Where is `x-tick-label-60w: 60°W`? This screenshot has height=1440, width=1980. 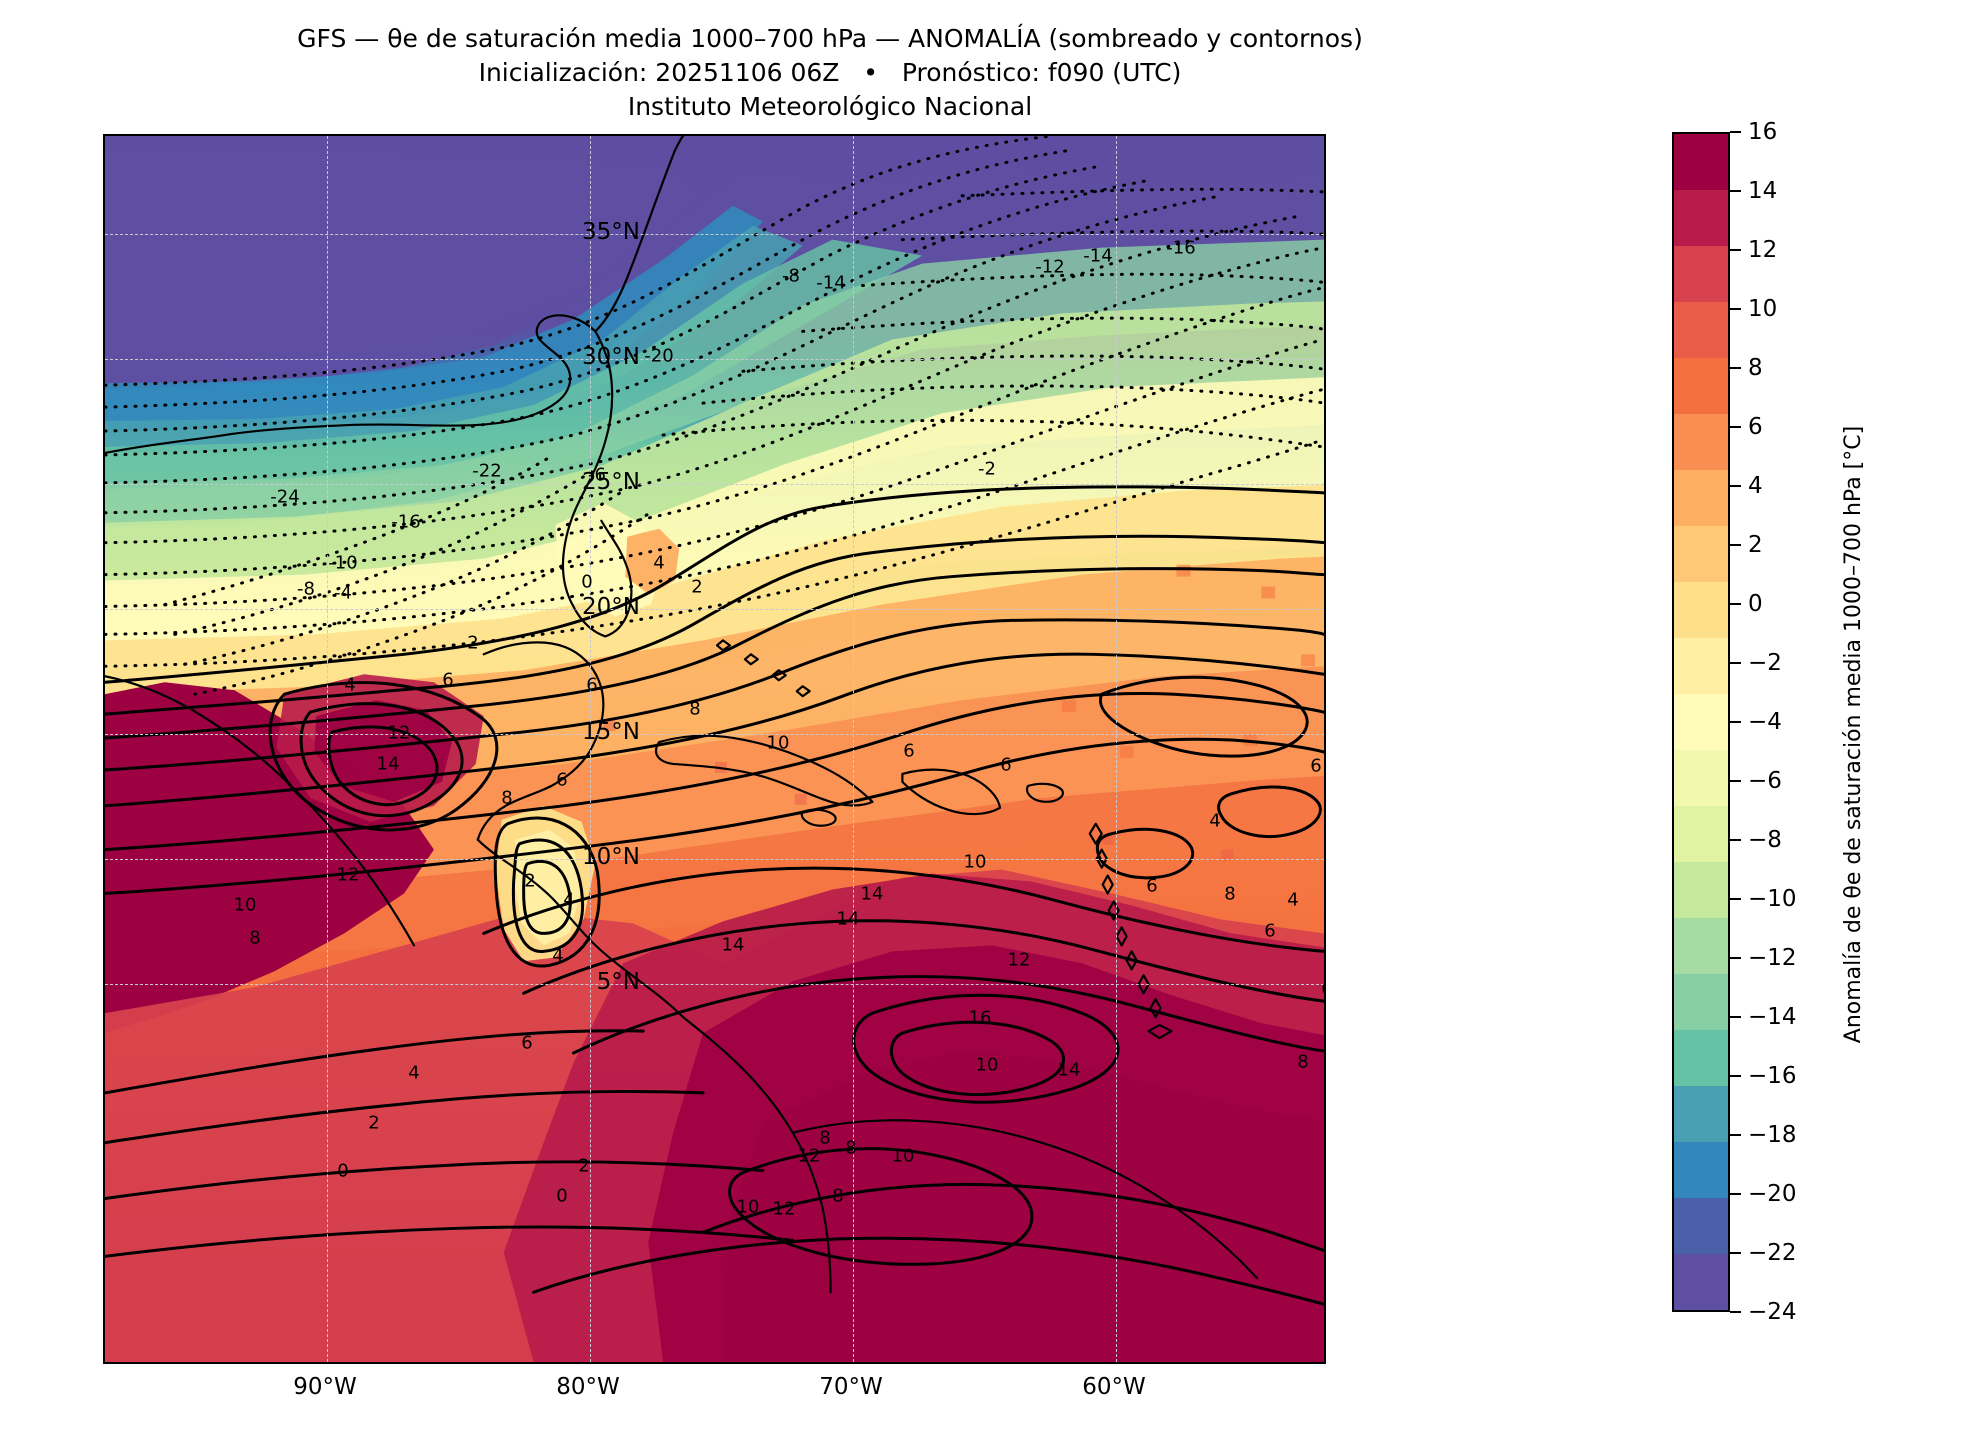 x-tick-label-60w: 60°W is located at coordinates (1114, 1387).